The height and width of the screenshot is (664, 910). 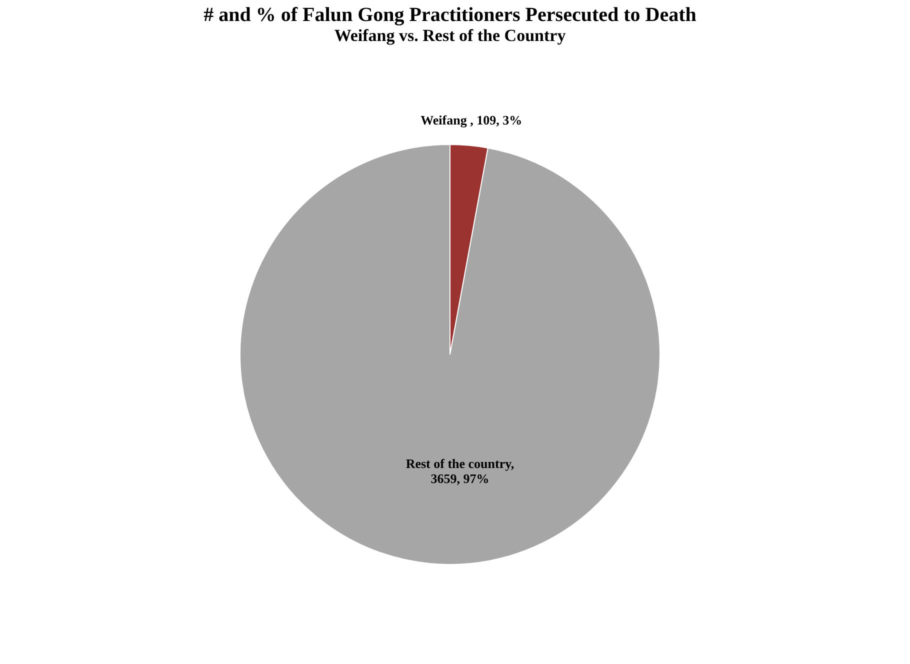 What do you see at coordinates (450, 15) in the screenshot?
I see `chart-title: # and % of Falun Gong Practitioners Persecuted to Death` at bounding box center [450, 15].